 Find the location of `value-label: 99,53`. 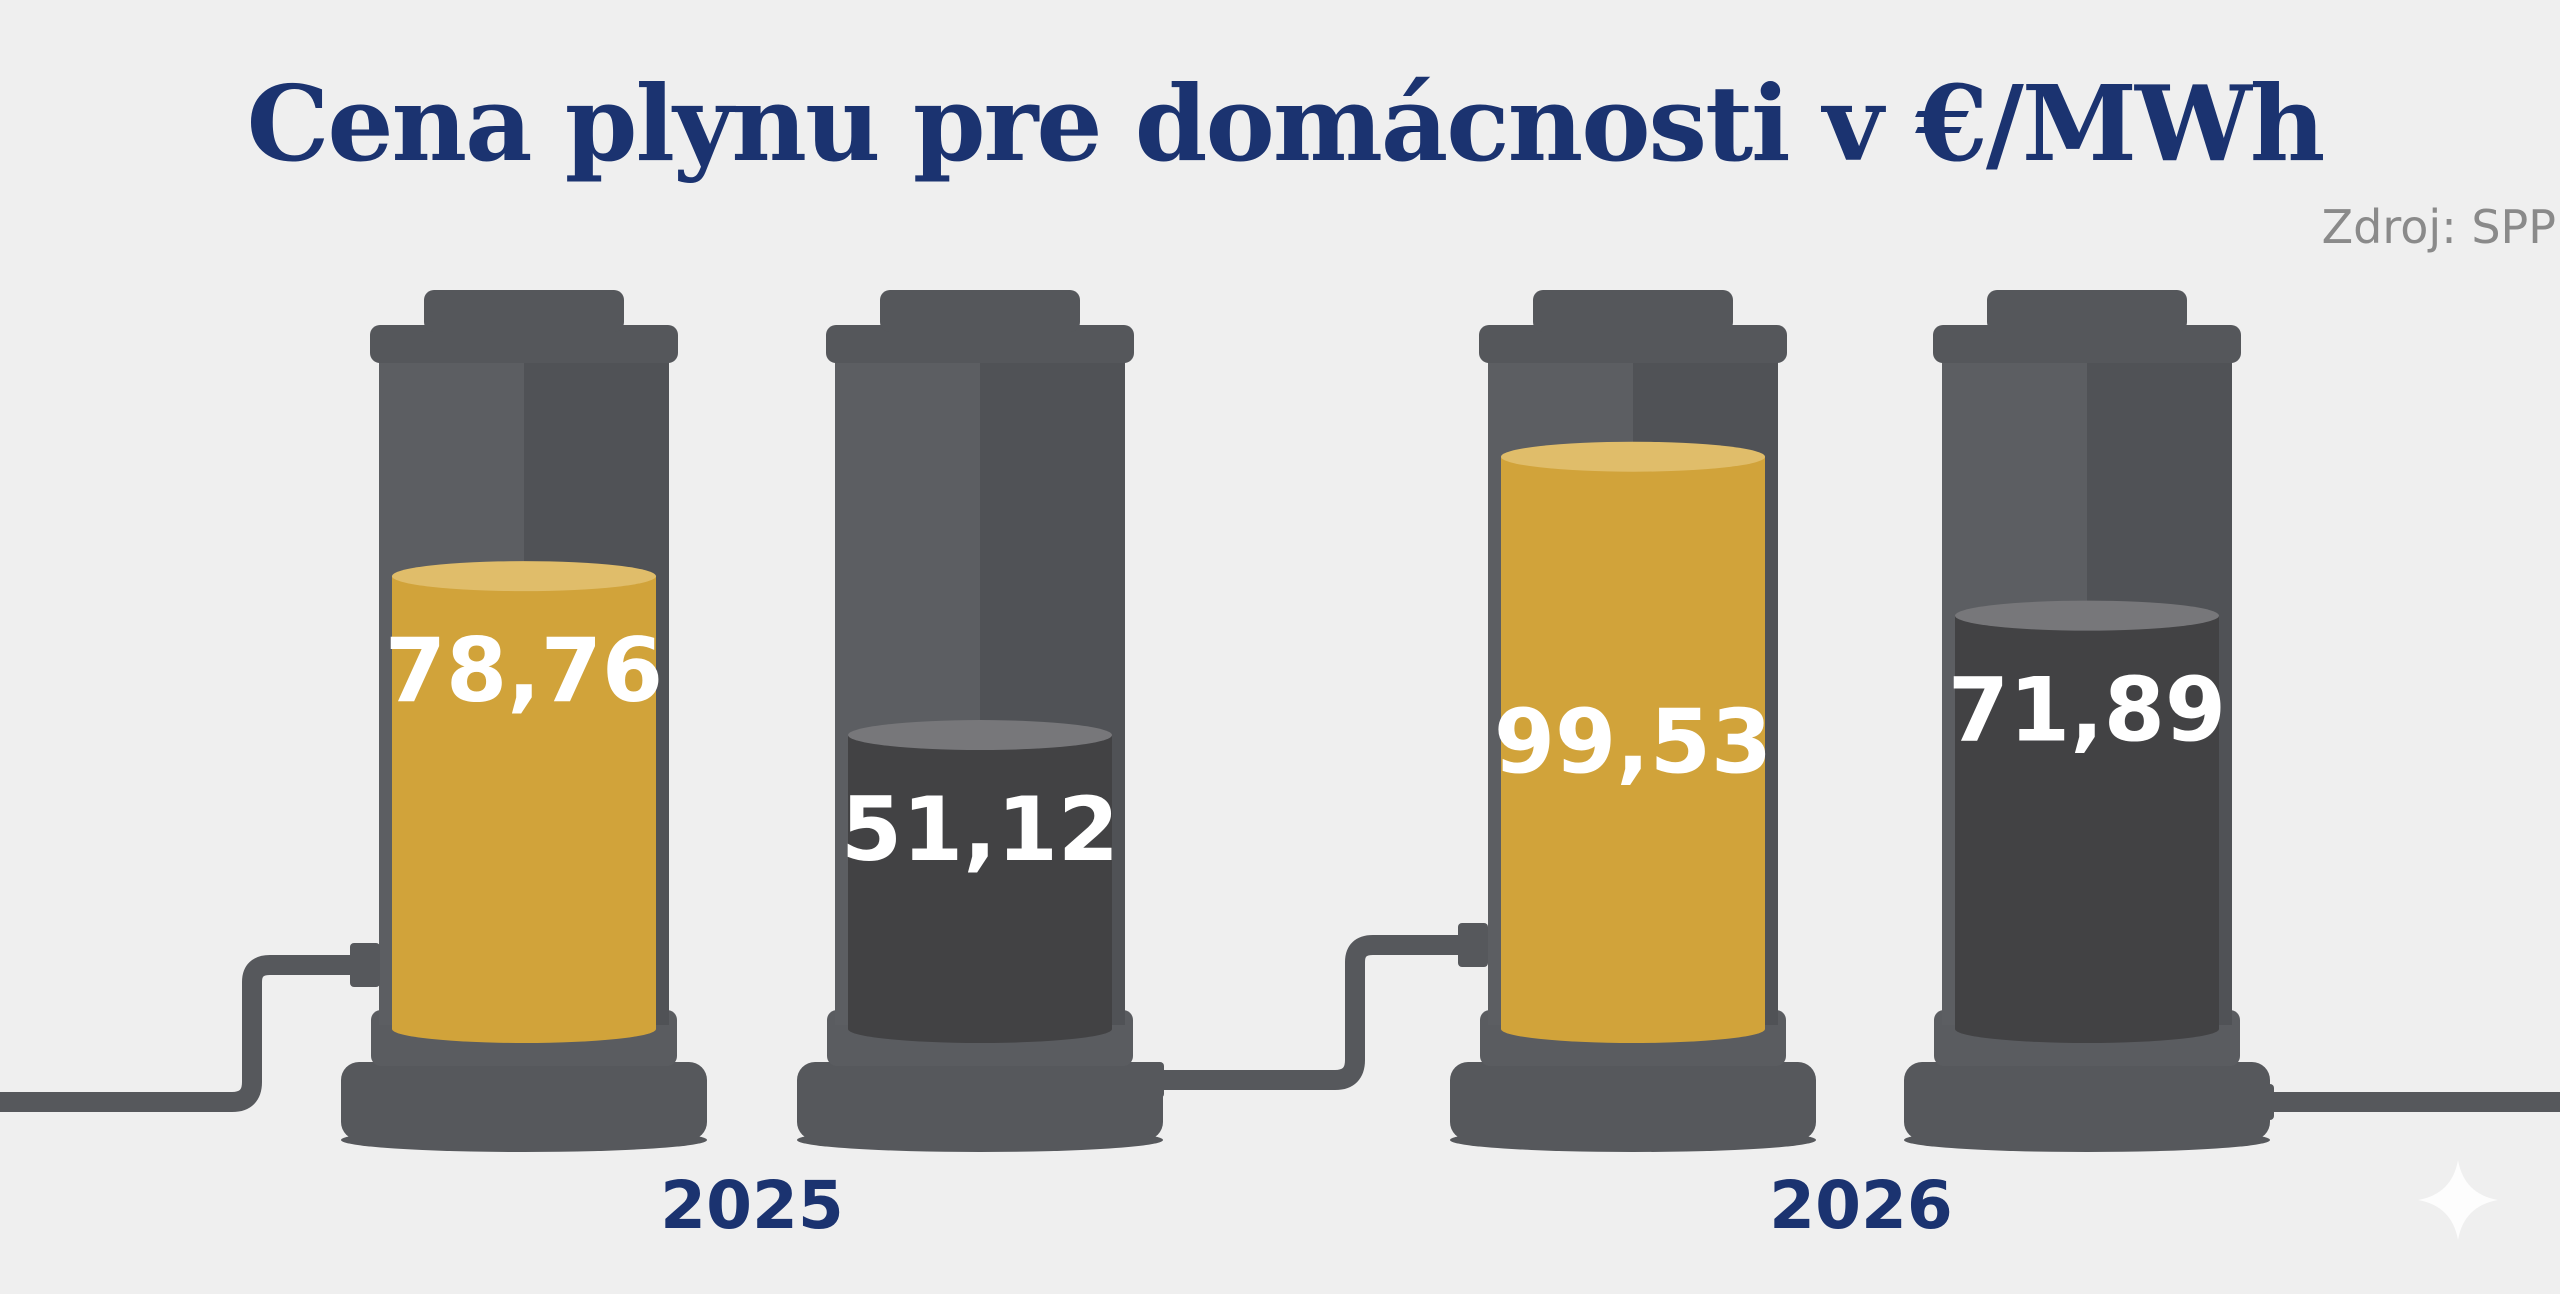

value-label: 99,53 is located at coordinates (1633, 742).